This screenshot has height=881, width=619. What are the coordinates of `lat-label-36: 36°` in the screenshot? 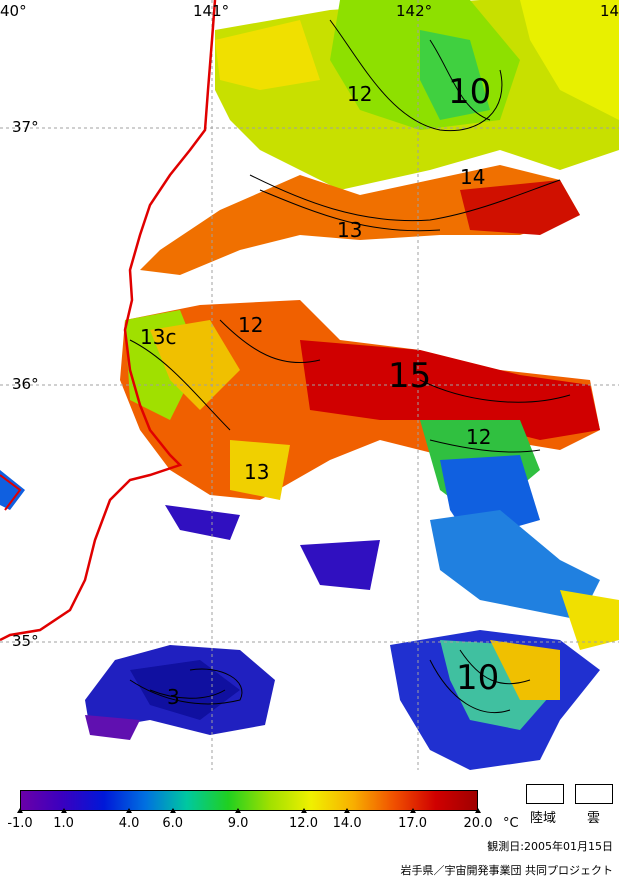 It's located at (25, 384).